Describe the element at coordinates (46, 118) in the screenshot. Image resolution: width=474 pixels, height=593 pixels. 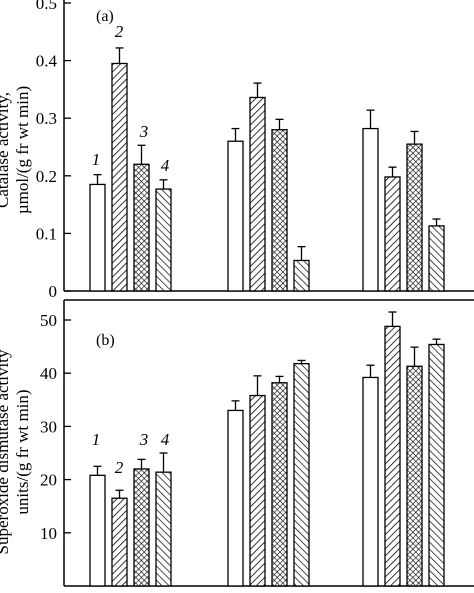
I see `panel-a-tick-label: 0.3` at that location.